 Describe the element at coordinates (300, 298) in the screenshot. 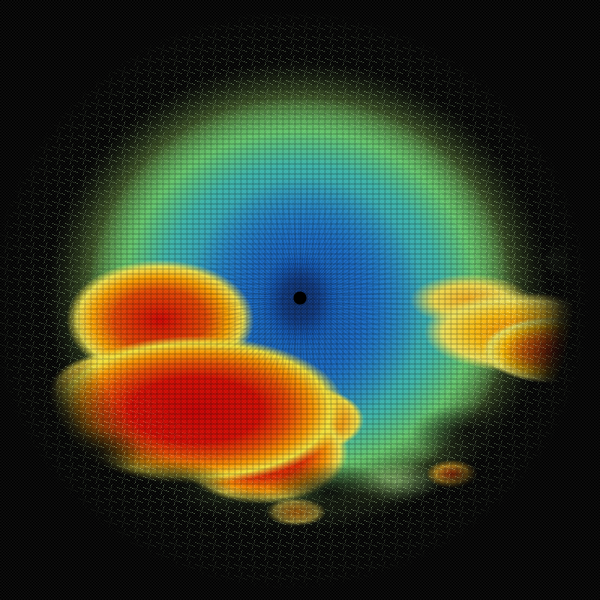

I see `radar-site-marker-icon` at that location.